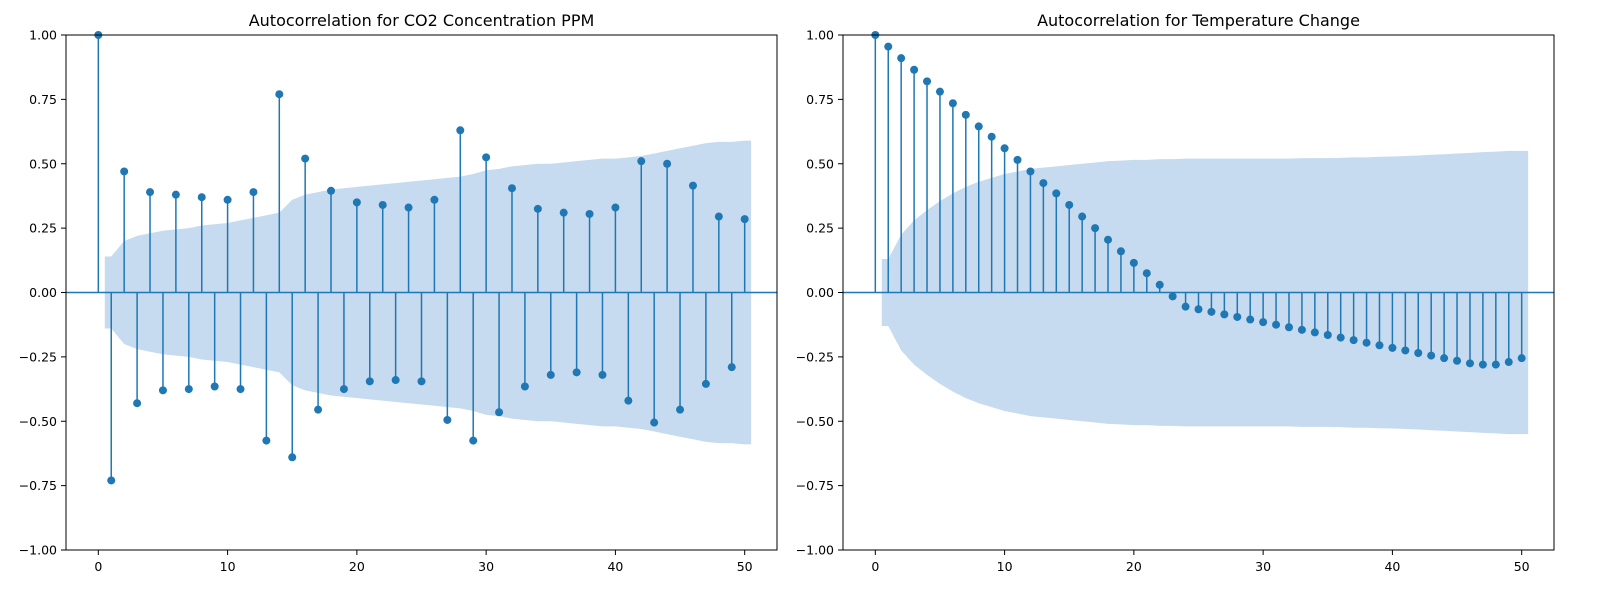 The image size is (1600, 600). What do you see at coordinates (43, 99) in the screenshot?
I see `y-tick-label: 0.75` at bounding box center [43, 99].